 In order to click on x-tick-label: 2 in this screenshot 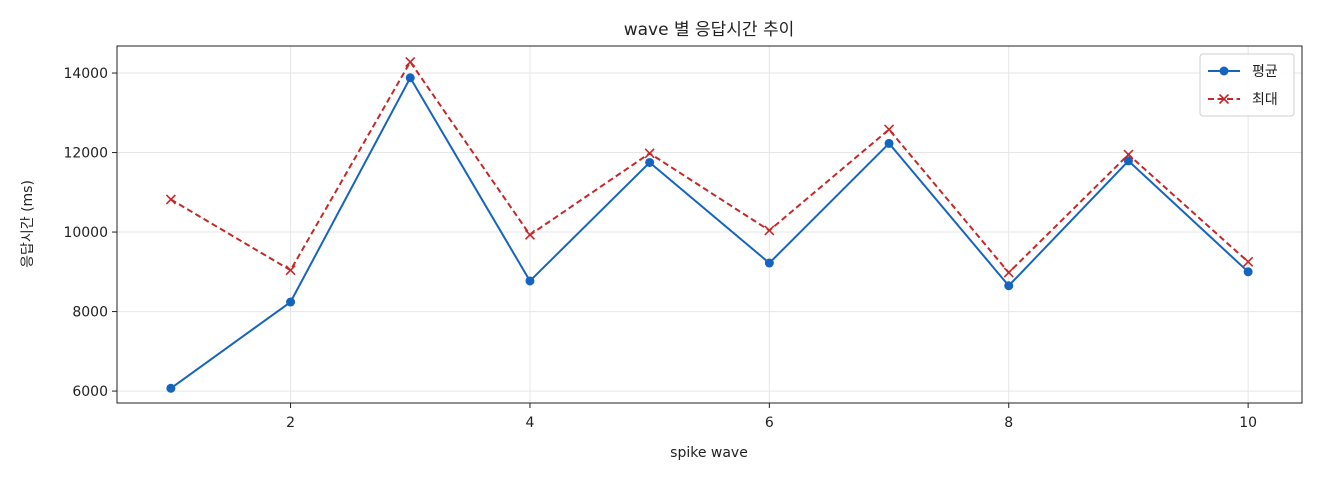, I will do `click(290, 423)`.